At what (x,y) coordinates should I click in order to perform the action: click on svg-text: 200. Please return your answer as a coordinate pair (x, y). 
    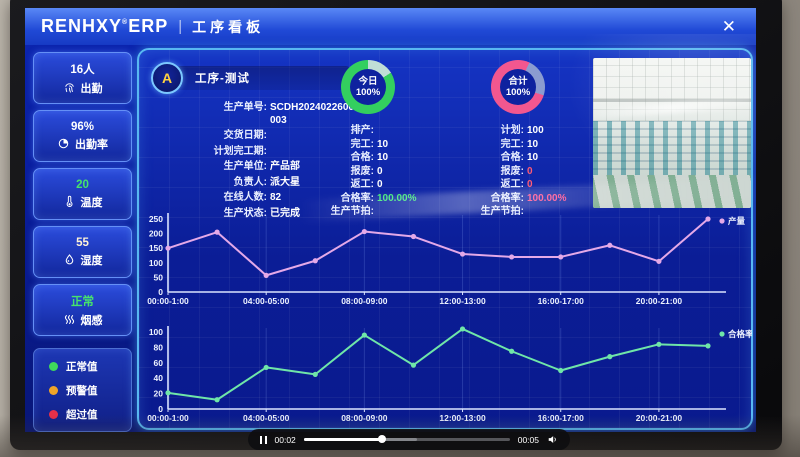
    Looking at the image, I should click on (156, 234).